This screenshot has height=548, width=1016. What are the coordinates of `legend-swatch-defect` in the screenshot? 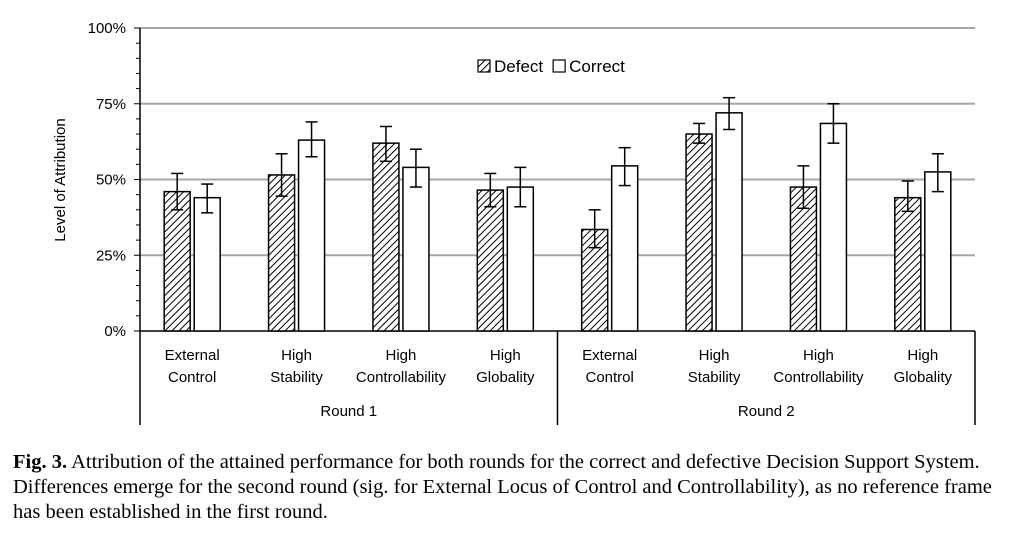 It's located at (484, 66).